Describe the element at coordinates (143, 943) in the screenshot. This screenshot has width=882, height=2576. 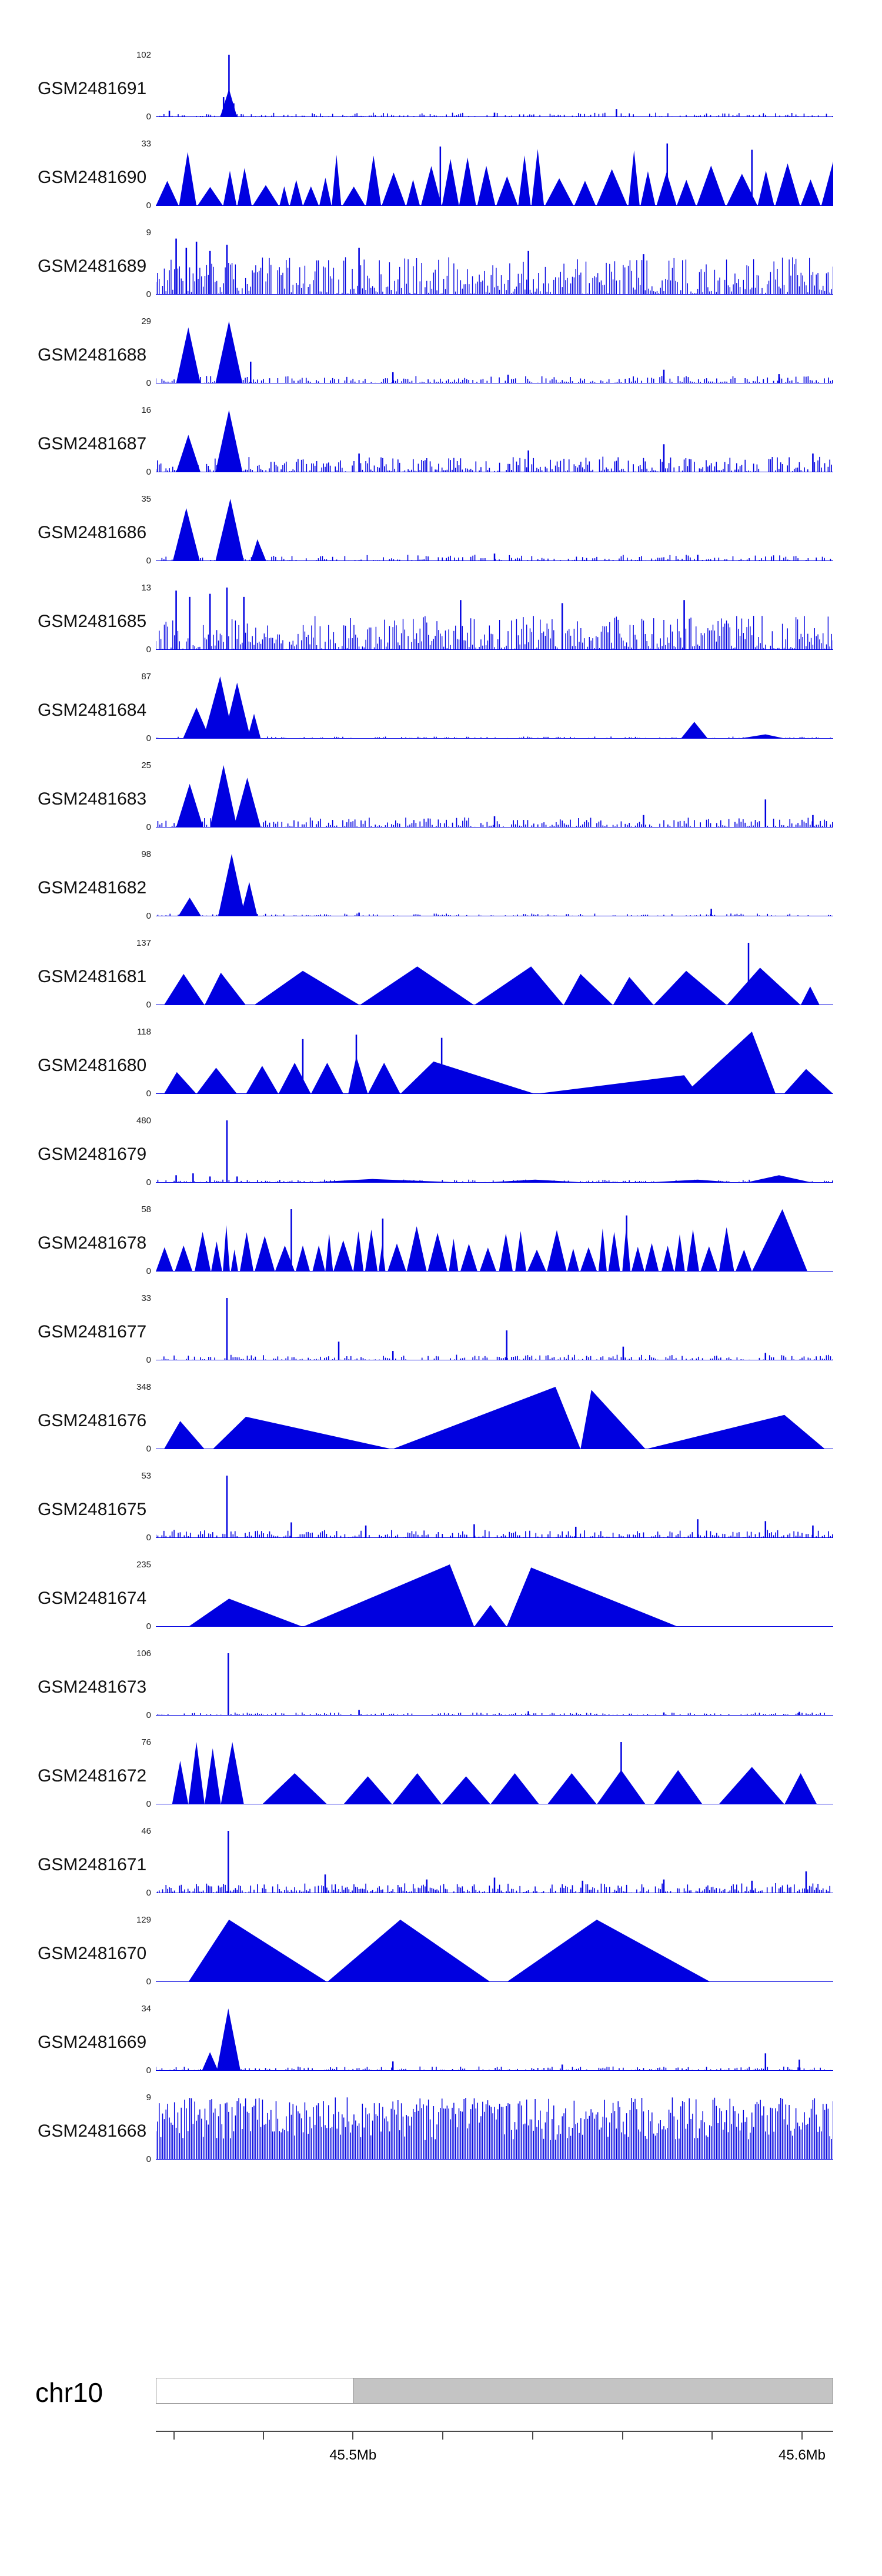
I see `y-axis-max: 137` at that location.